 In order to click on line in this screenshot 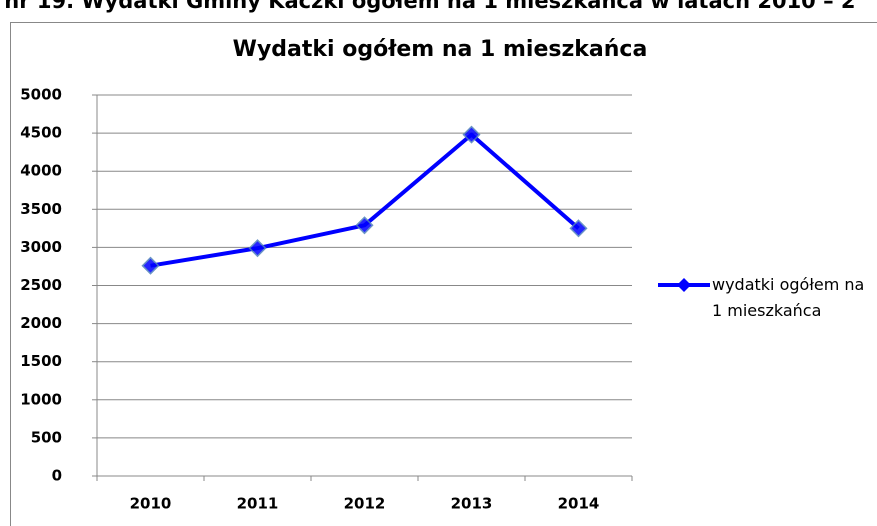, I will do `click(365, 200)`.